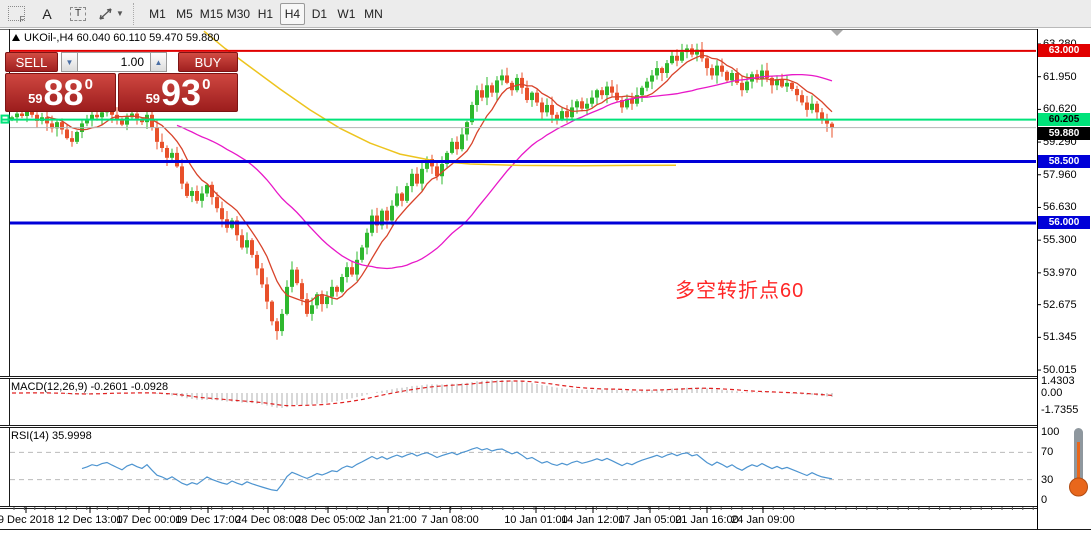 The width and height of the screenshot is (1091, 535). Describe the element at coordinates (346, 13) in the screenshot. I see `timeframe-button-w1: W1` at that location.